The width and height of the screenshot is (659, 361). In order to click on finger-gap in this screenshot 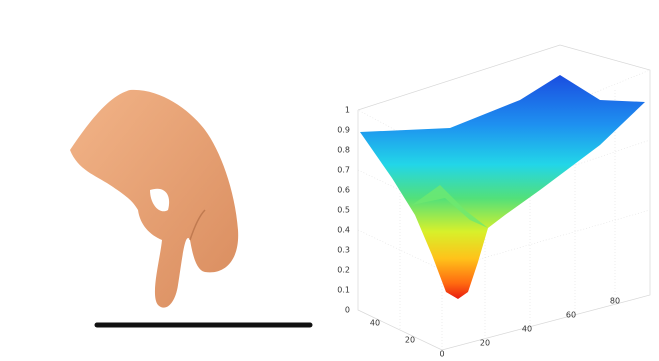, I will do `click(160, 200)`.